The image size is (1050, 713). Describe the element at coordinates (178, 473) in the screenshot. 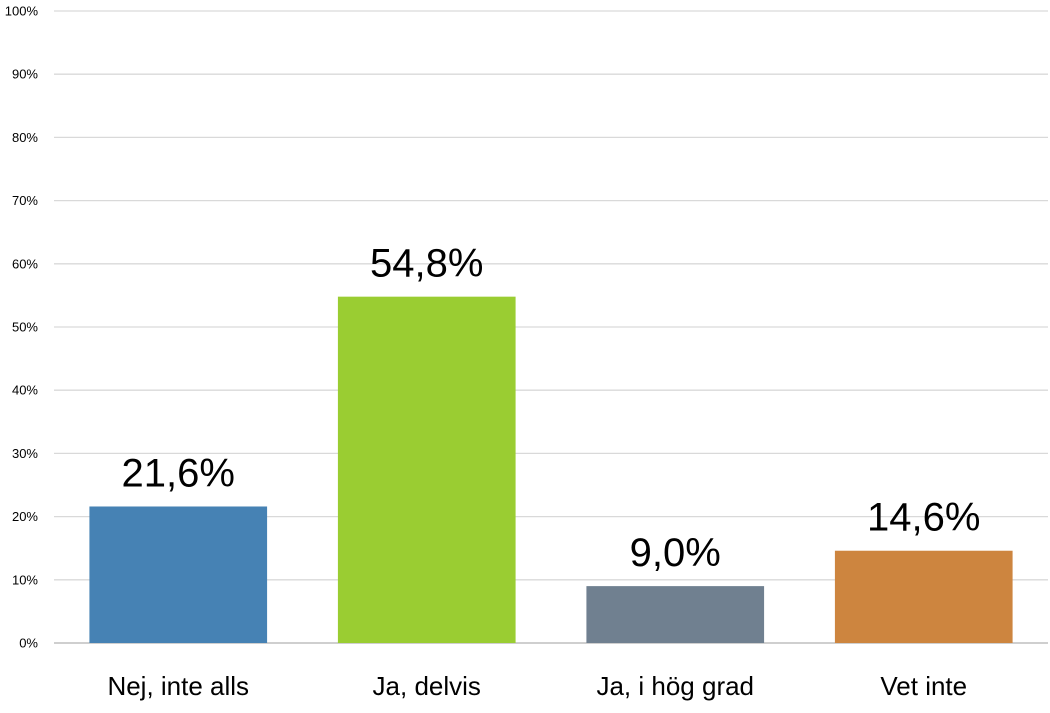

I see `data-label: 21,6%` at that location.